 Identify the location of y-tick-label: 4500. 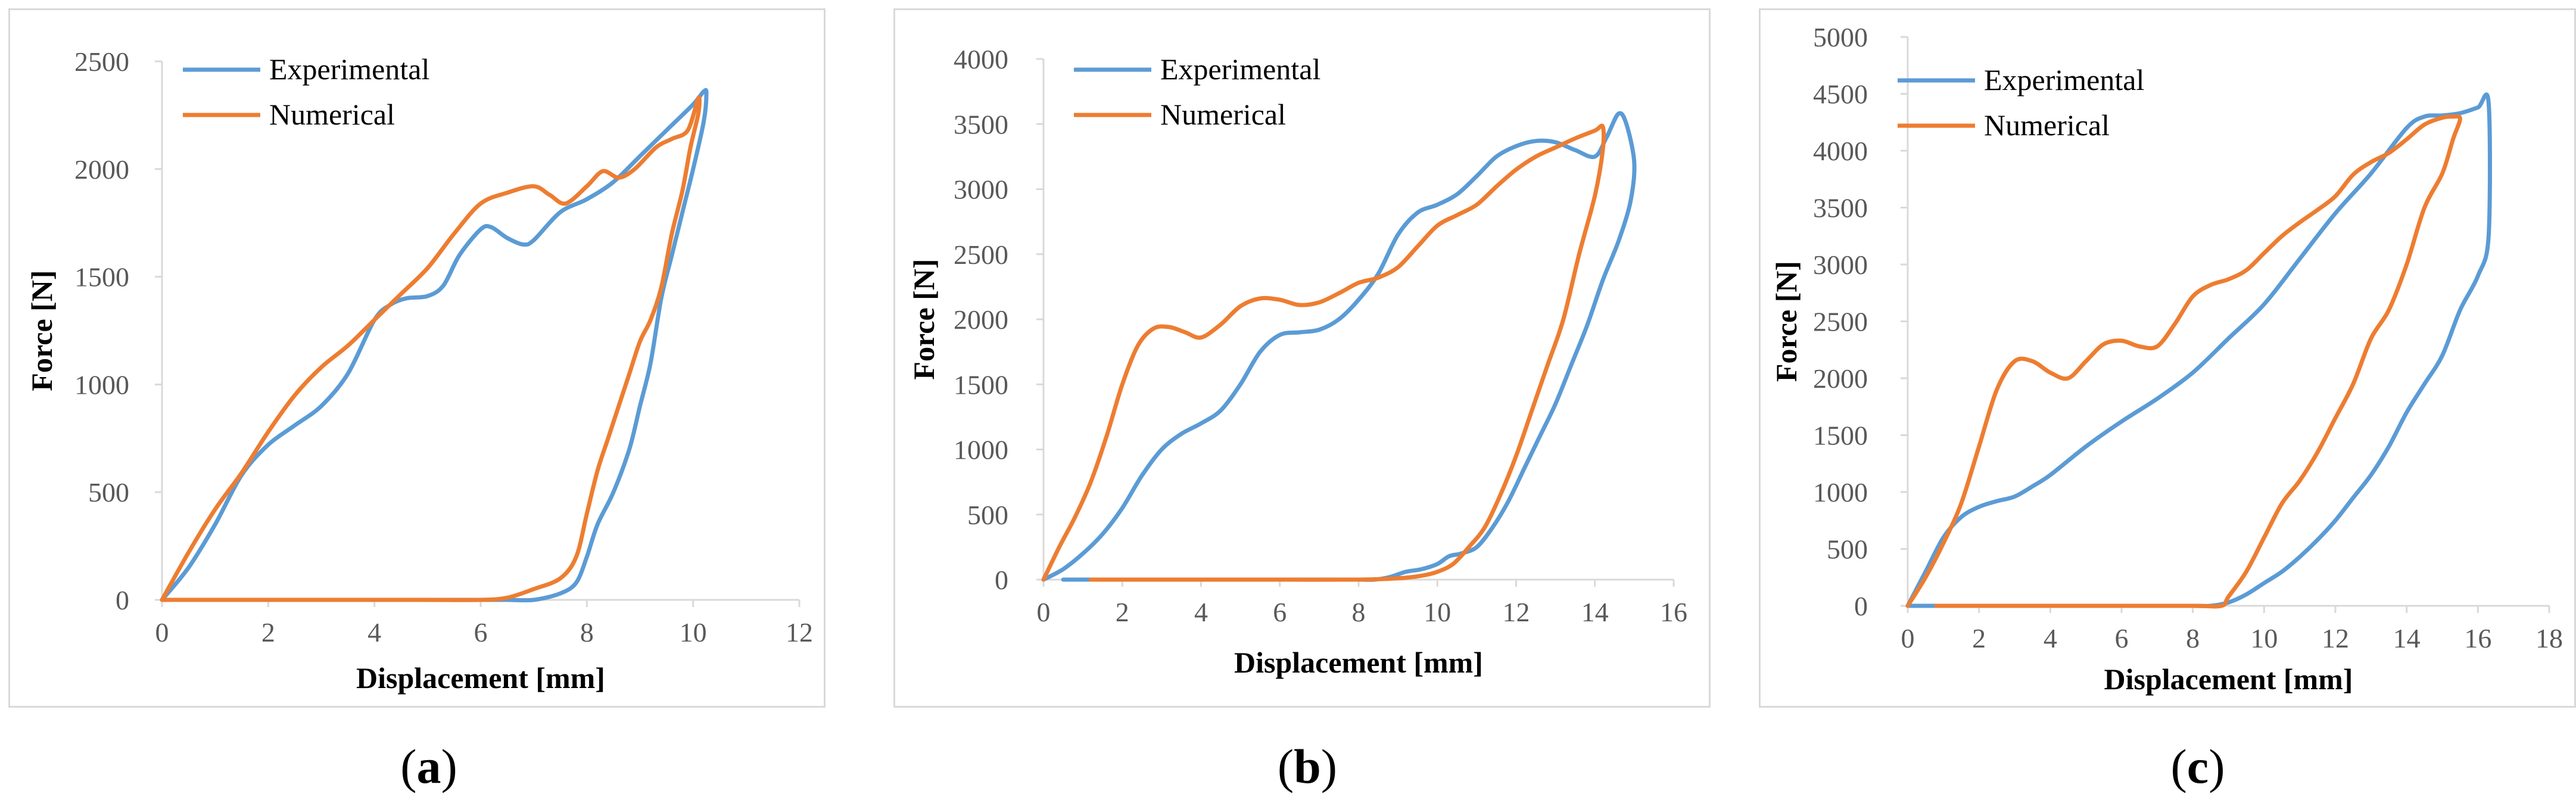
(1840, 94).